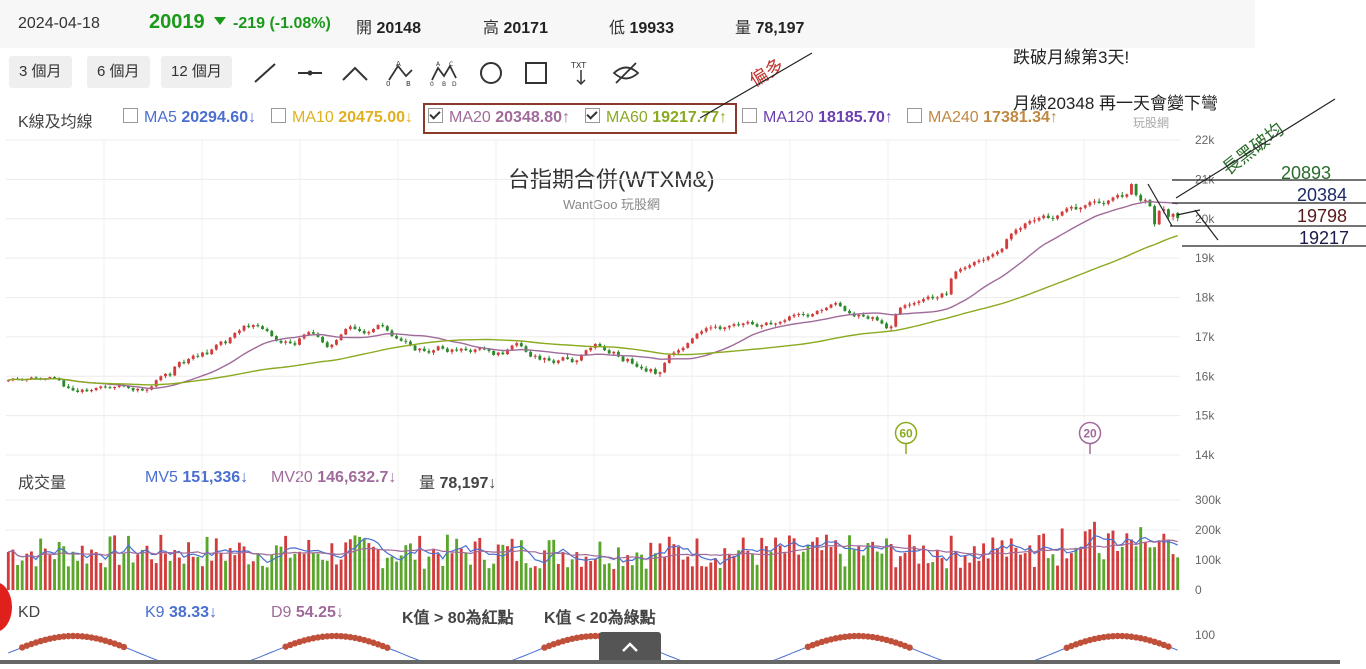 Image resolution: width=1366 pixels, height=669 pixels. What do you see at coordinates (1205, 376) in the screenshot?
I see `price-tick-label: 16k` at bounding box center [1205, 376].